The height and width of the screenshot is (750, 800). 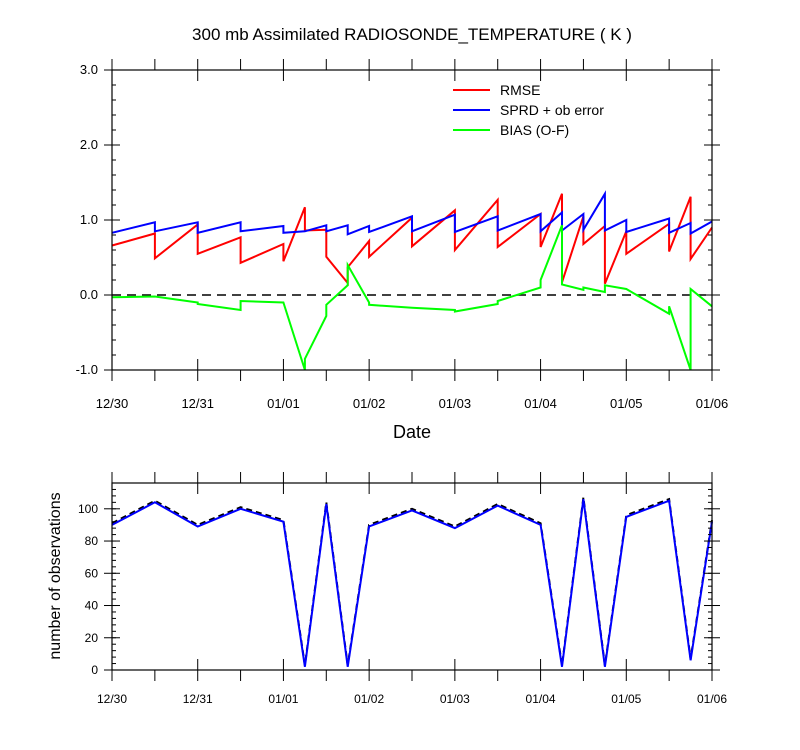 What do you see at coordinates (520, 90) in the screenshot?
I see `legend-label: RMSE` at bounding box center [520, 90].